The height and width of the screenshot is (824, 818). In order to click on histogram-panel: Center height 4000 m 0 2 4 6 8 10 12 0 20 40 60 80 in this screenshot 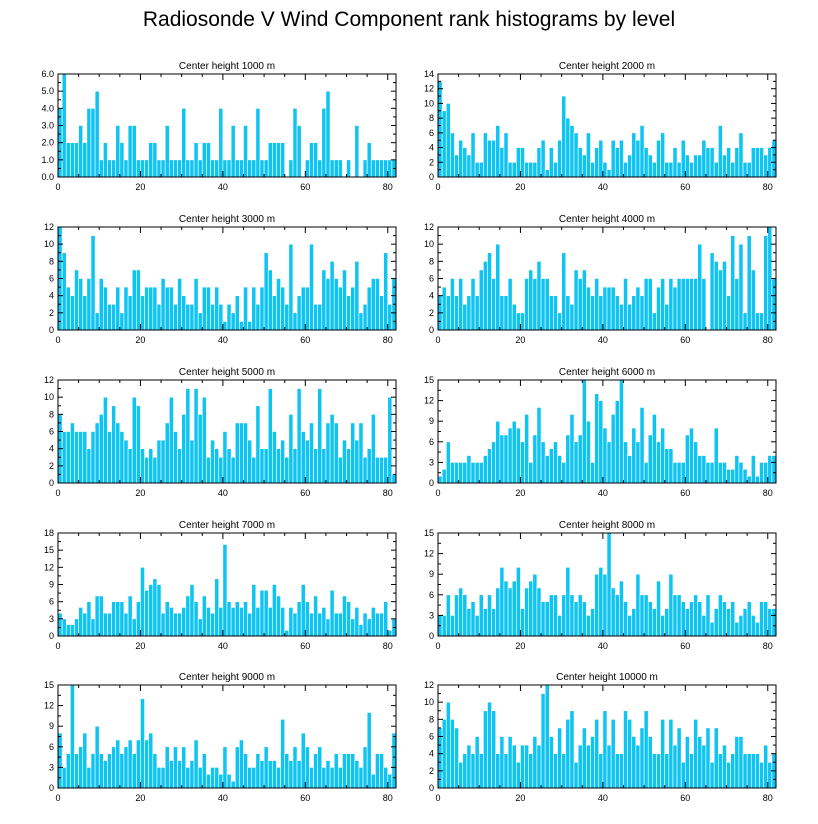, I will do `click(600, 279)`.